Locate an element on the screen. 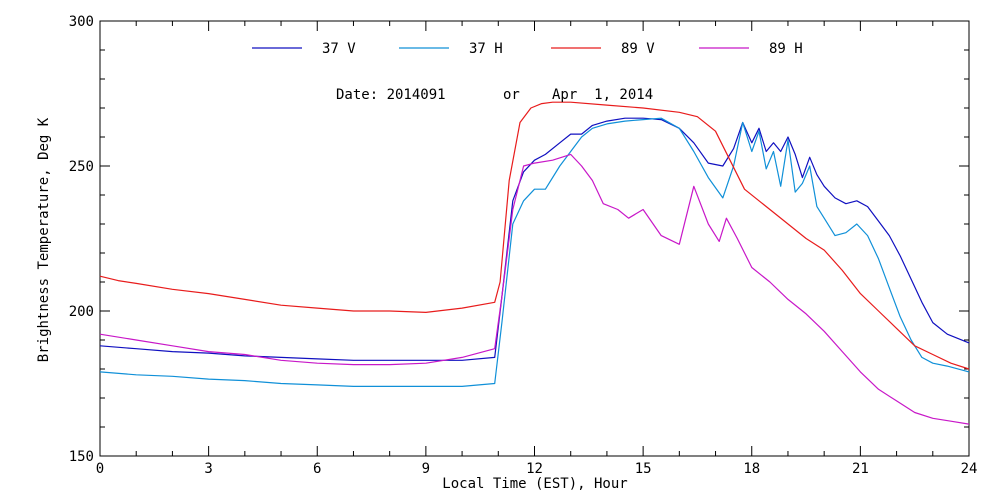  x-tick-label: 3 is located at coordinates (208, 469).